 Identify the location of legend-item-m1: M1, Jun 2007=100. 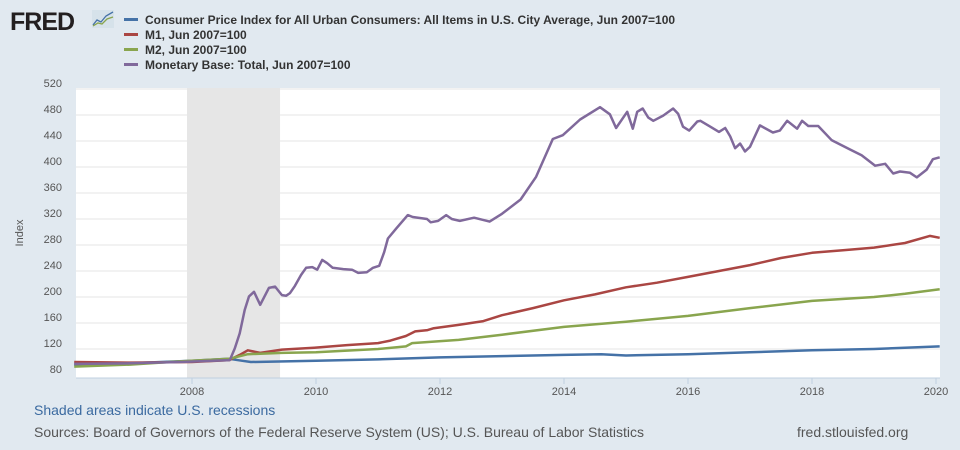
(399, 34).